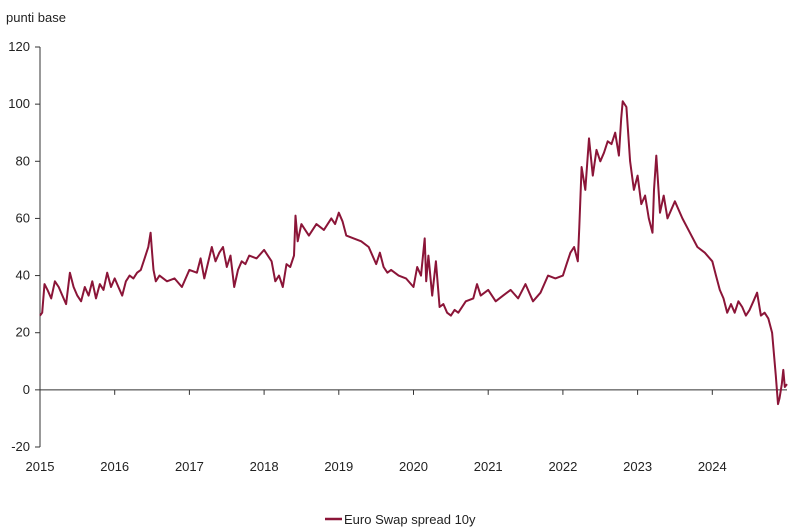 The width and height of the screenshot is (800, 532). What do you see at coordinates (24, 246) in the screenshot?
I see `y-axis: -20 0 20 40 60 80 100 120` at bounding box center [24, 246].